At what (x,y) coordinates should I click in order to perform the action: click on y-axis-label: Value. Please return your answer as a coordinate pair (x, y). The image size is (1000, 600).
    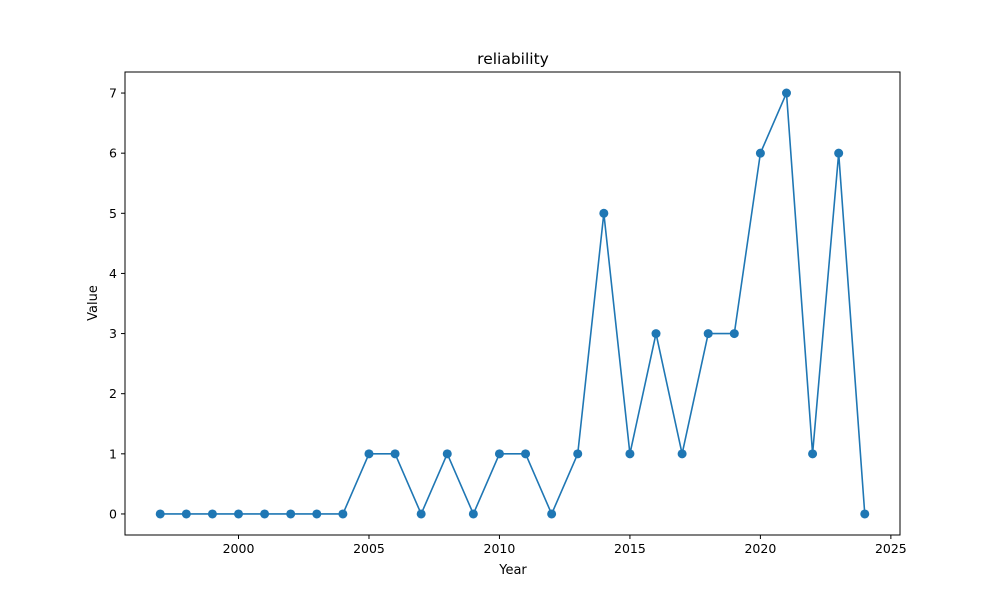
    Looking at the image, I should click on (93, 303).